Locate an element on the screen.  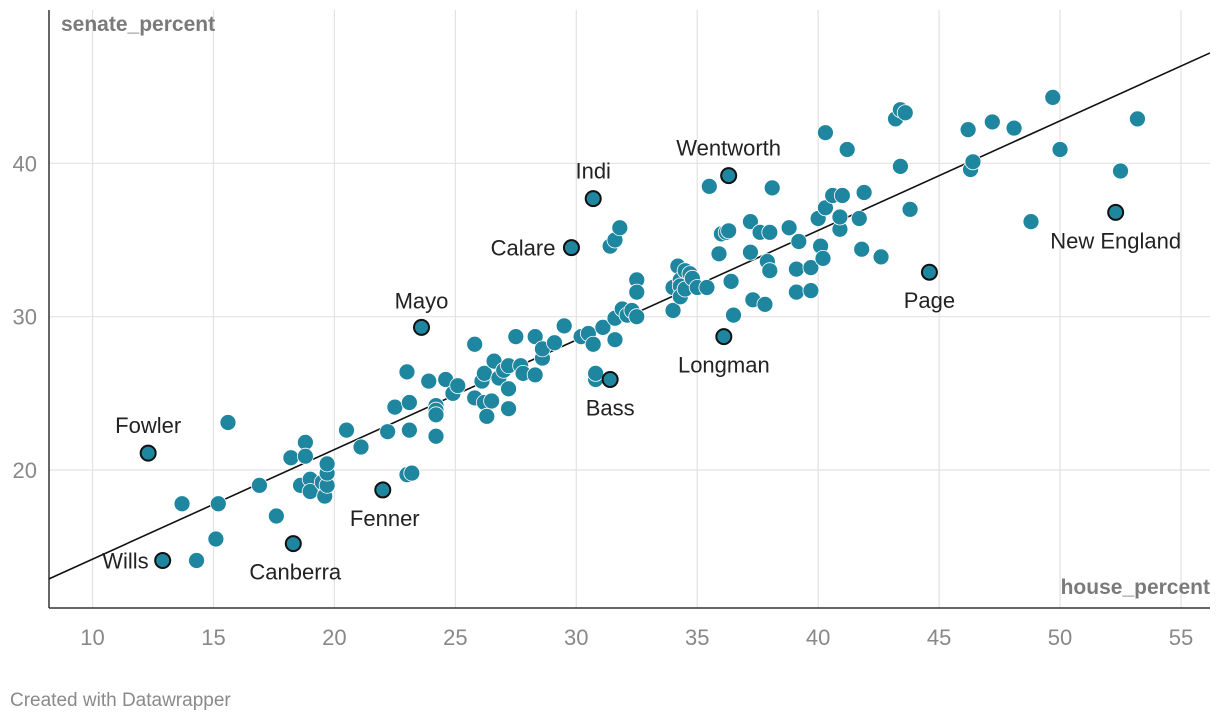
x-tick-label: 50 is located at coordinates (1060, 637).